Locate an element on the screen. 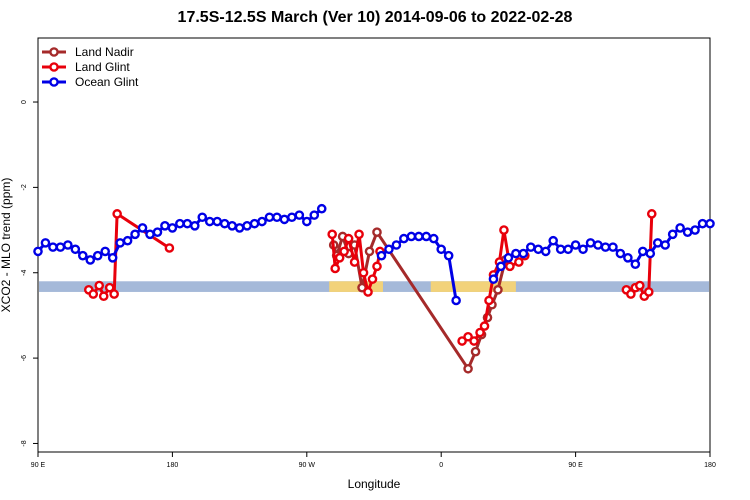  x-axis: 90 E 180 90 W 0 90 E 180 is located at coordinates (373, 460).